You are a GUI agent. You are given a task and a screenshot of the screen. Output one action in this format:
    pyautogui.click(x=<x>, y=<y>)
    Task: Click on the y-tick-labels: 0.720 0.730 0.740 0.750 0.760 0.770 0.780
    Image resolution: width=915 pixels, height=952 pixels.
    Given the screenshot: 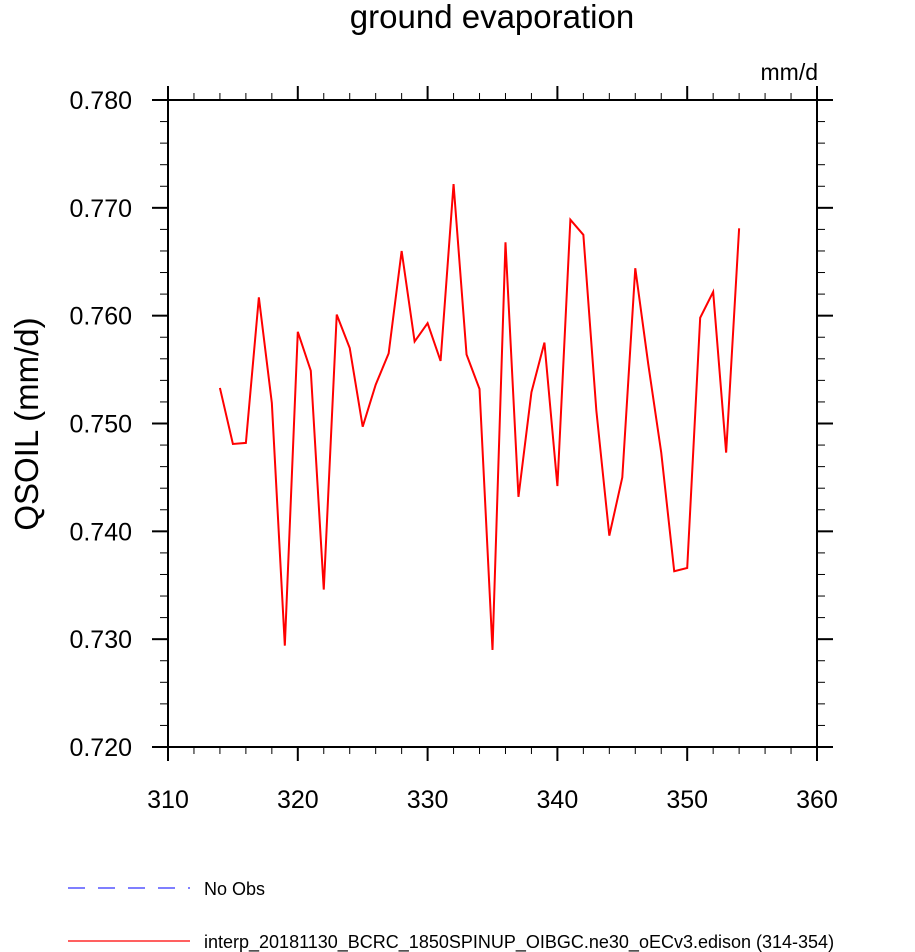 What is the action you would take?
    pyautogui.click(x=100, y=424)
    